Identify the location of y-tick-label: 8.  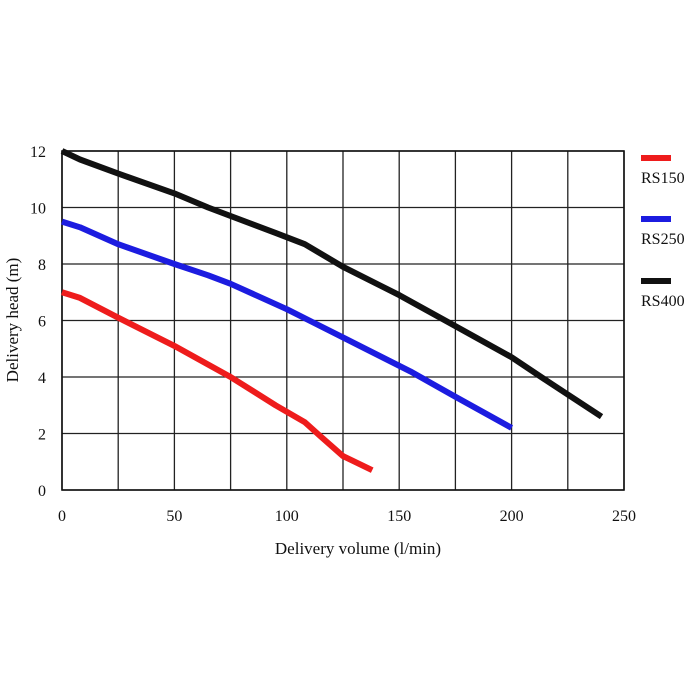
(42, 265).